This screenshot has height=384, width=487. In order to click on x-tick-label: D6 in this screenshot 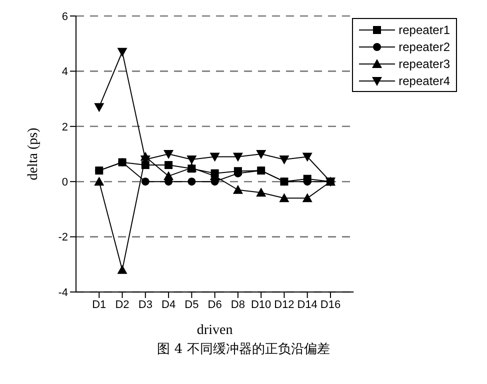, I will do `click(215, 304)`.